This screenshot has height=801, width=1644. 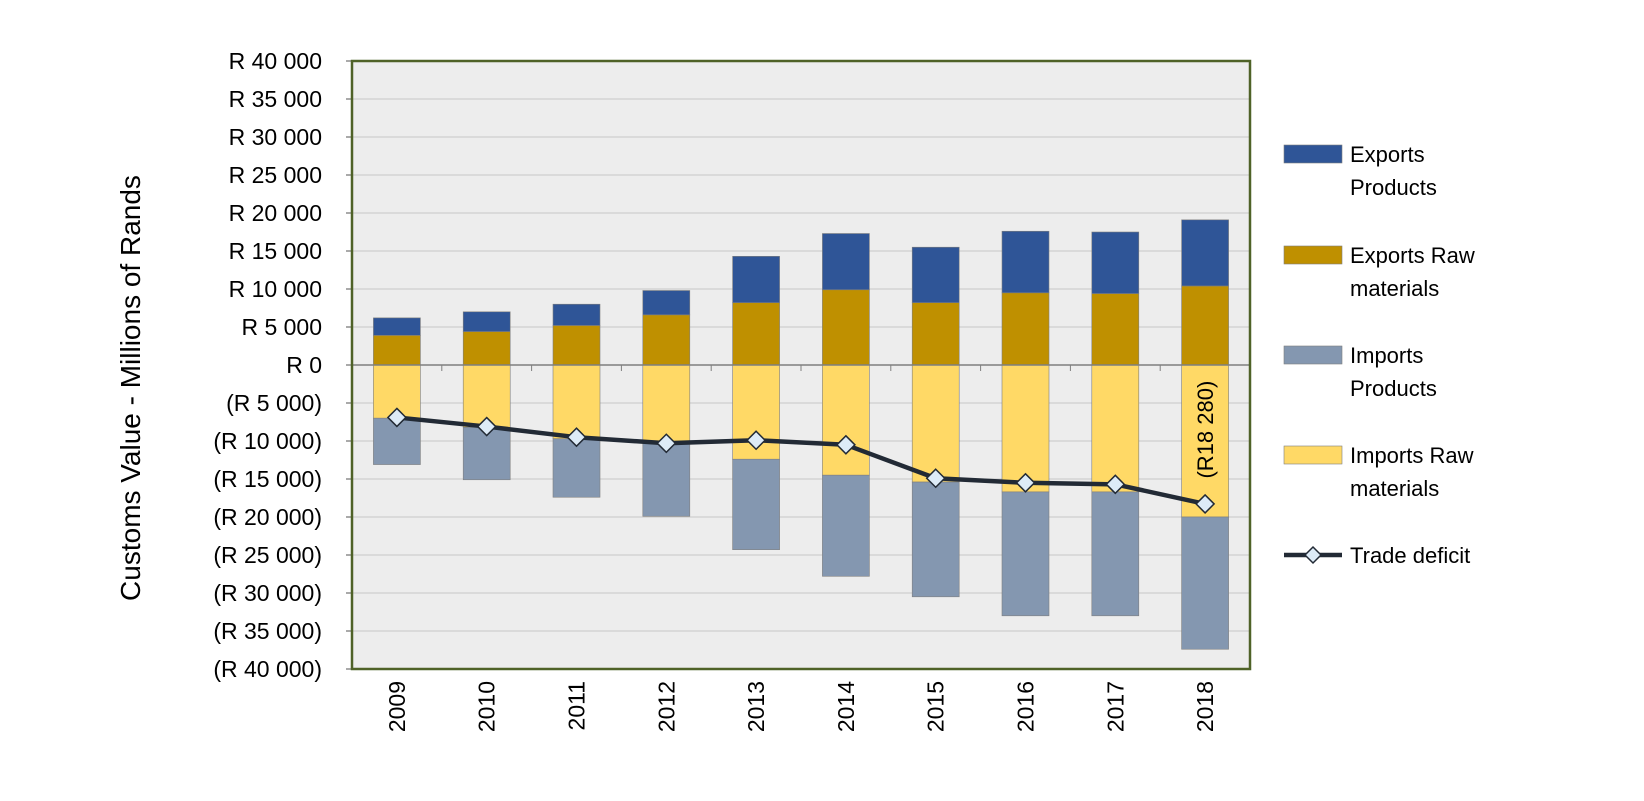 I want to click on legend-label: Imports Products, so click(x=1393, y=372).